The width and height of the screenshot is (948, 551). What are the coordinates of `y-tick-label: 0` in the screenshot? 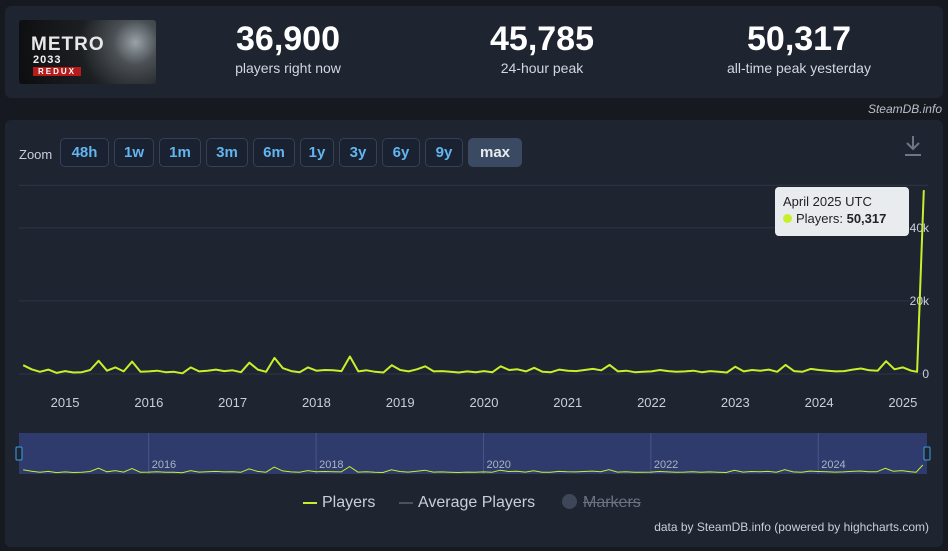 It's located at (925, 374).